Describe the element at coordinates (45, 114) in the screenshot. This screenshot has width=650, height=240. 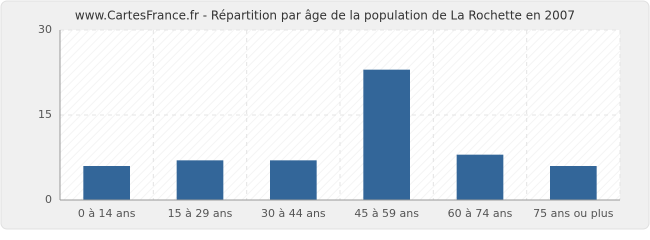
I see `y-tick-label: 15` at that location.